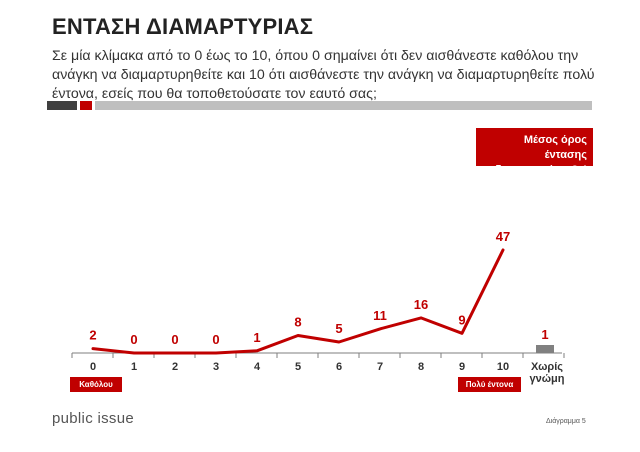 This screenshot has height=452, width=640. What do you see at coordinates (380, 315) in the screenshot?
I see `data-label: 11` at bounding box center [380, 315].